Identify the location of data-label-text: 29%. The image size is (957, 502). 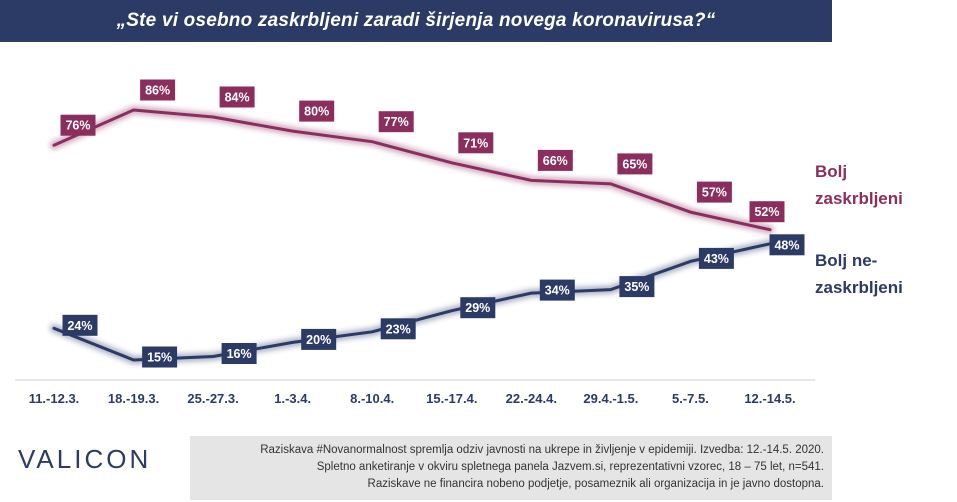
(477, 308).